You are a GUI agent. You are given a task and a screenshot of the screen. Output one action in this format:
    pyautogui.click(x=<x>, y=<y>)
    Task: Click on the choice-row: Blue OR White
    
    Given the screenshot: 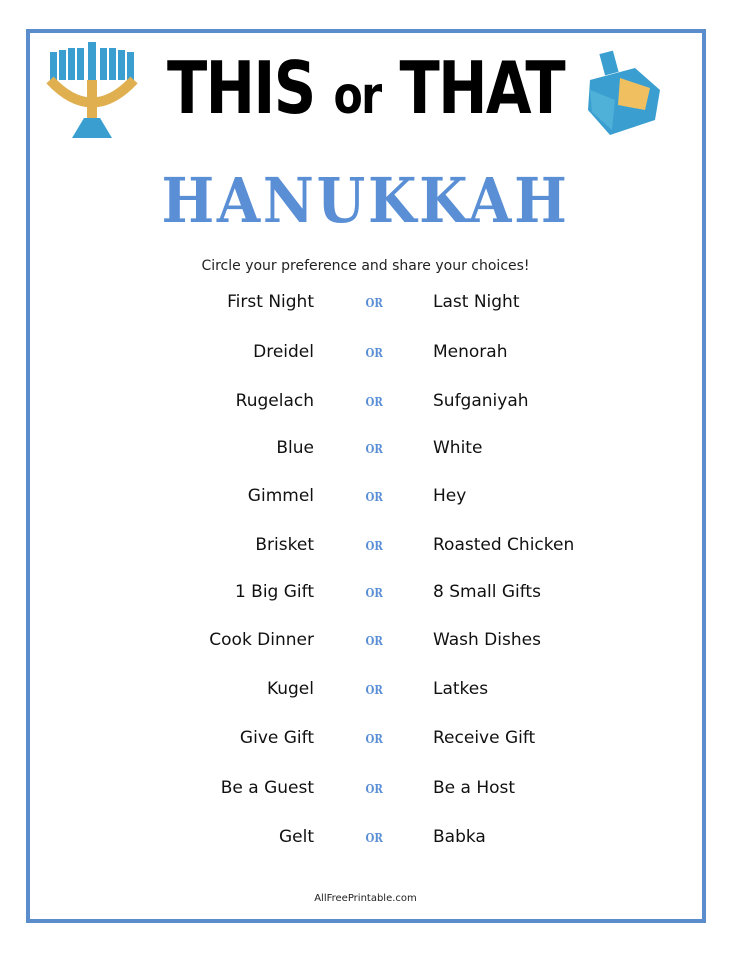 What is the action you would take?
    pyautogui.click(x=365, y=450)
    